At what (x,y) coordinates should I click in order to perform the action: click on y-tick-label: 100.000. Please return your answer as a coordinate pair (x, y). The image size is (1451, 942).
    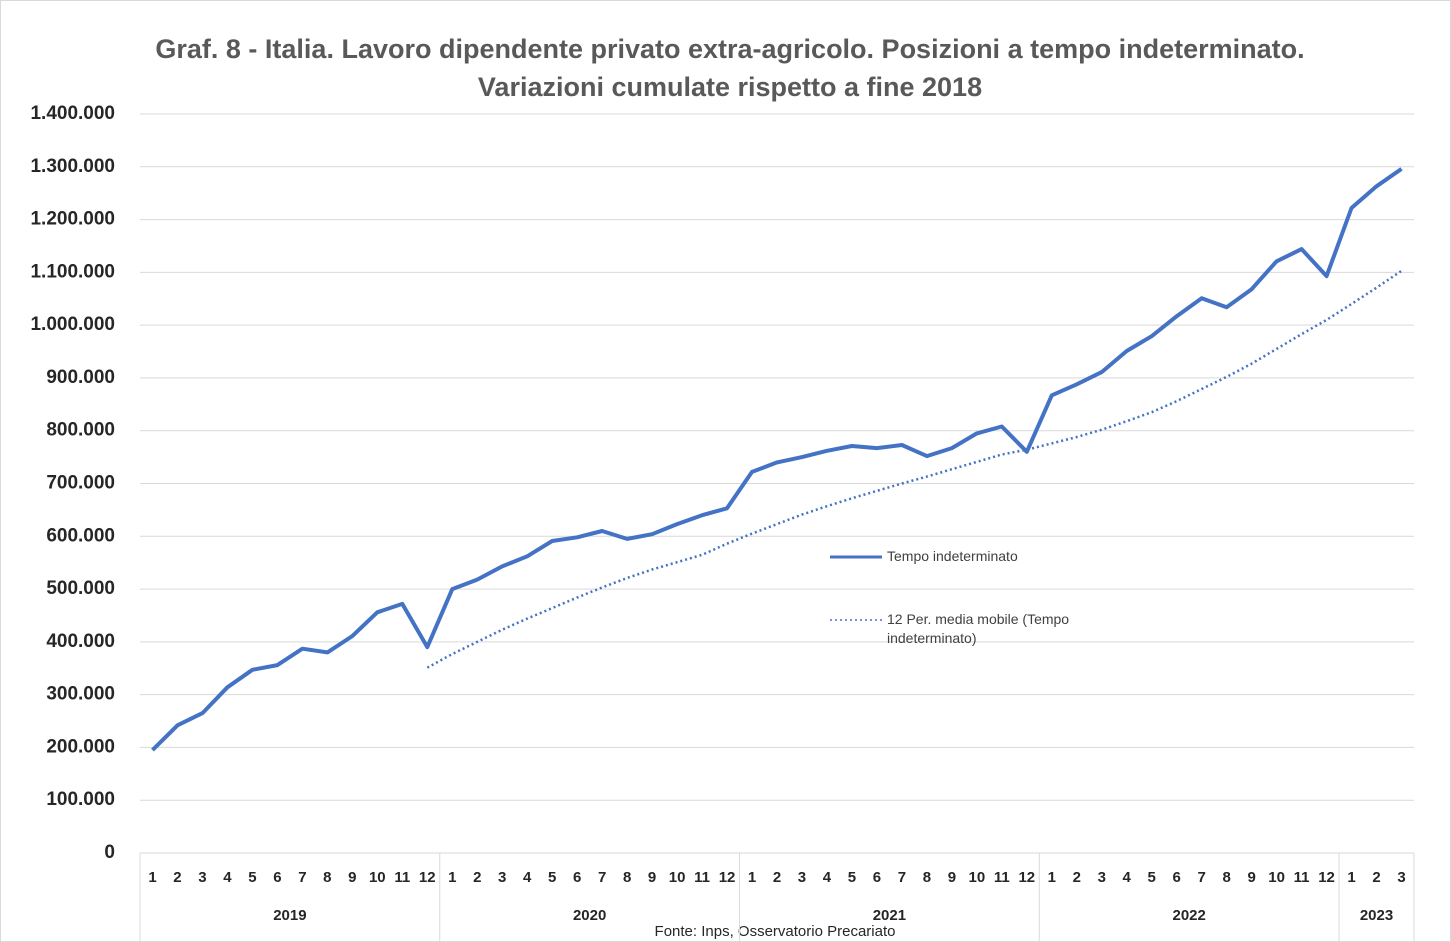
    Looking at the image, I should click on (80, 799).